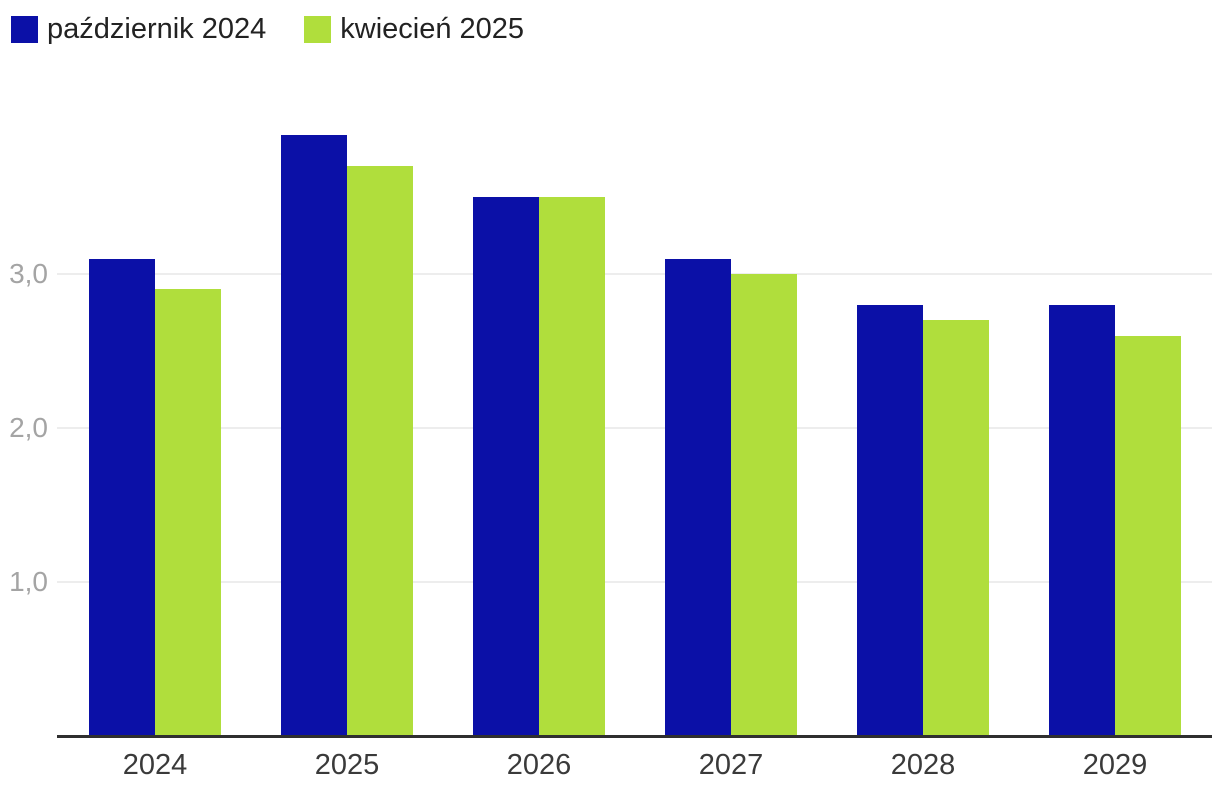 The width and height of the screenshot is (1220, 798). I want to click on legend-swatch-kwiecien-2025, so click(318, 29).